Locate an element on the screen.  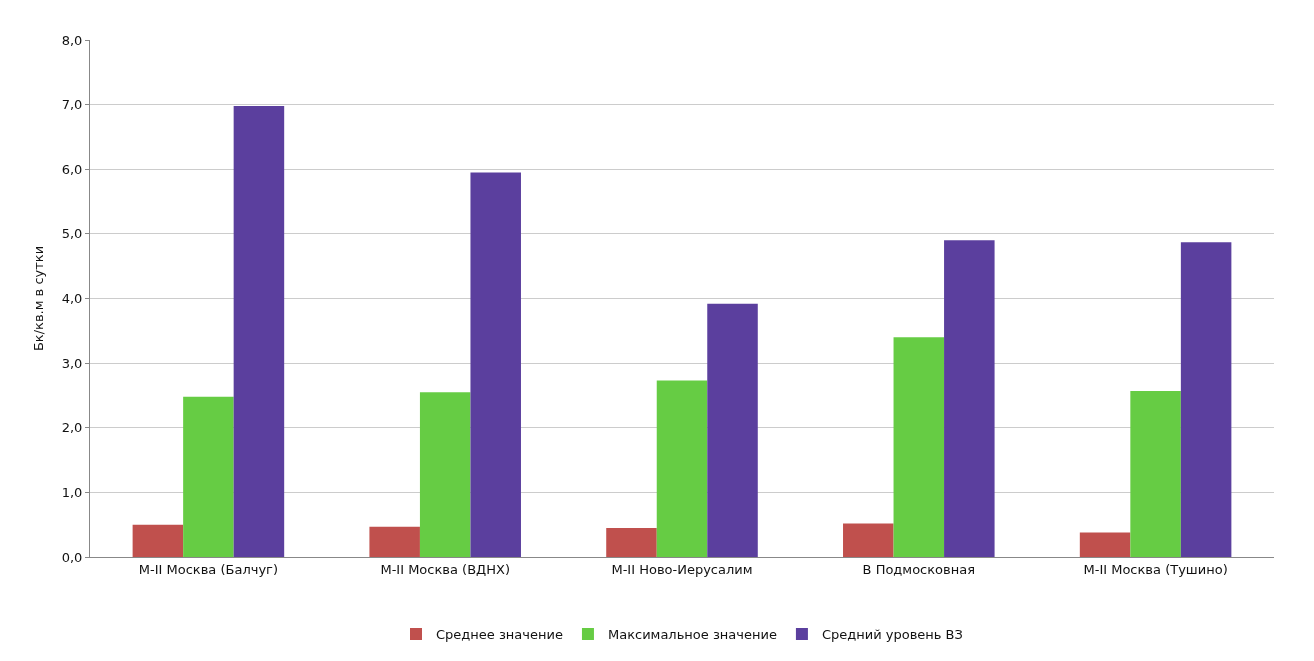
y-tick-label: 4,0 is located at coordinates (72, 299).